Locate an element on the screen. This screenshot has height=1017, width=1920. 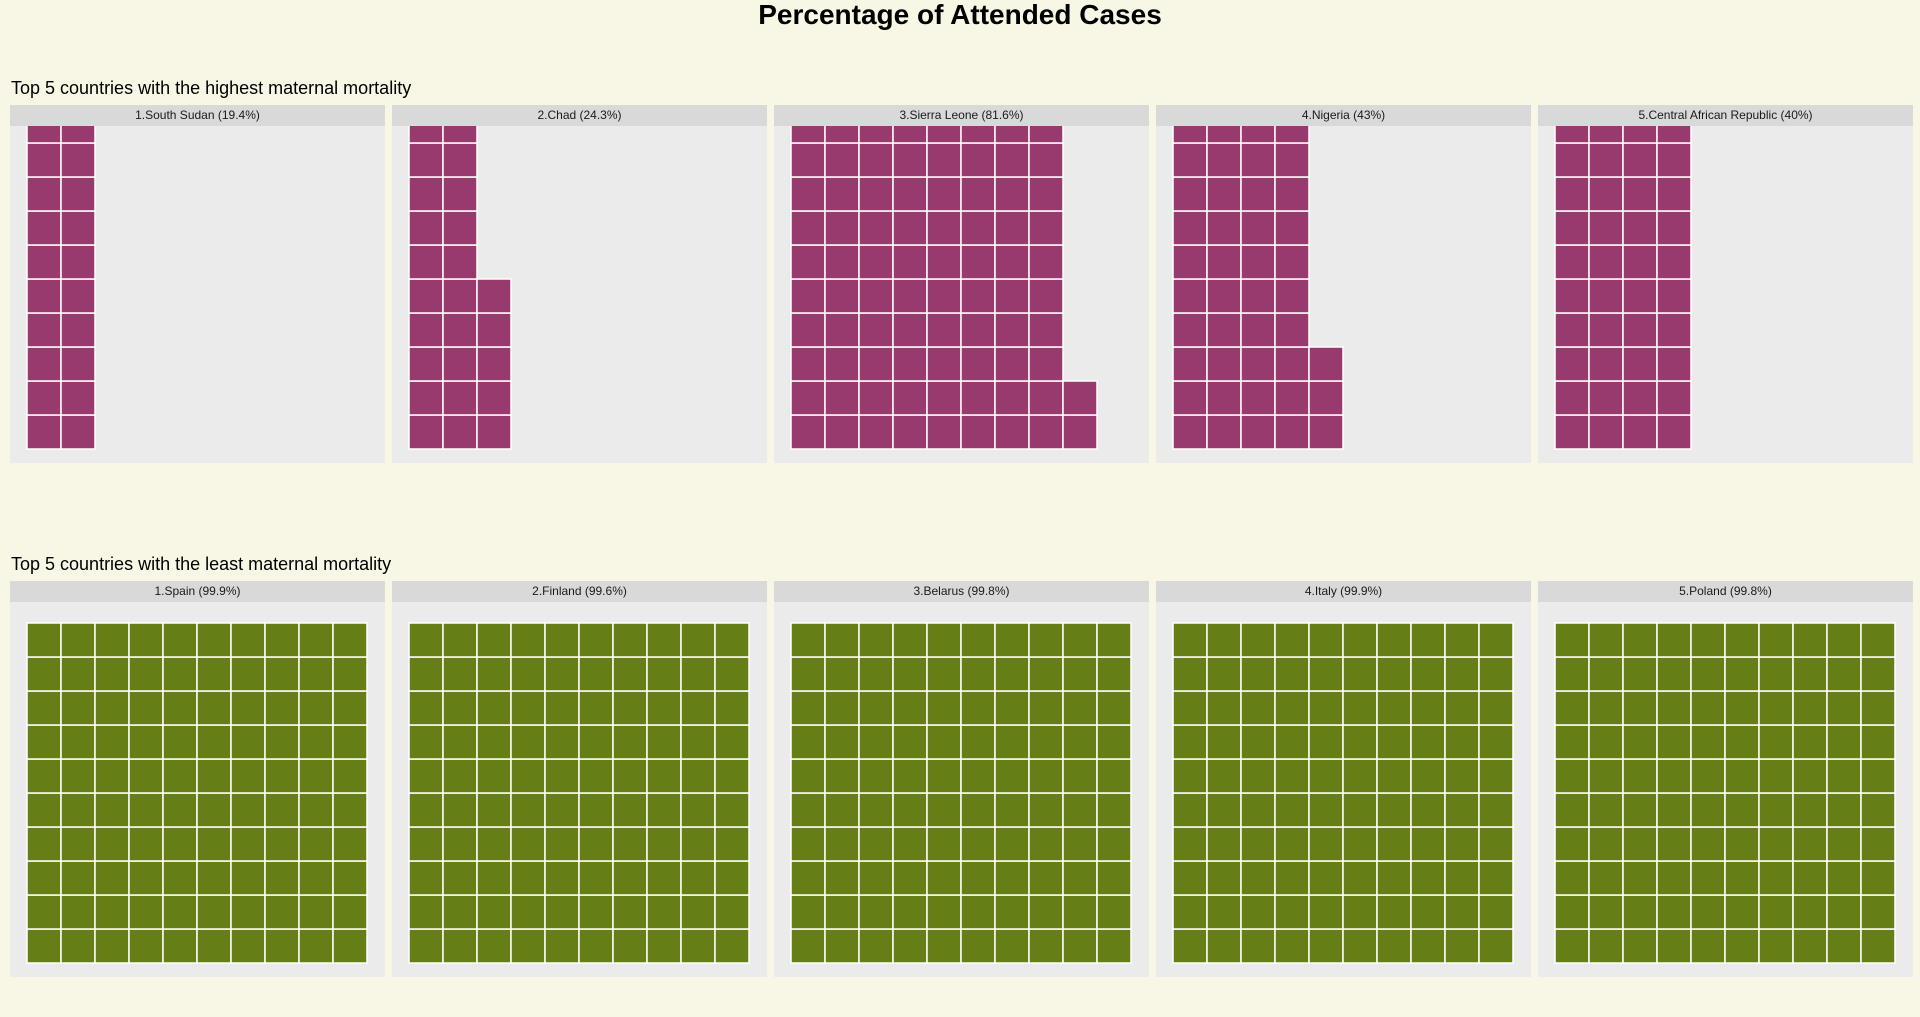
panel-central-african-republic: 5.Central African Republic (40%) is located at coordinates (1725, 284).